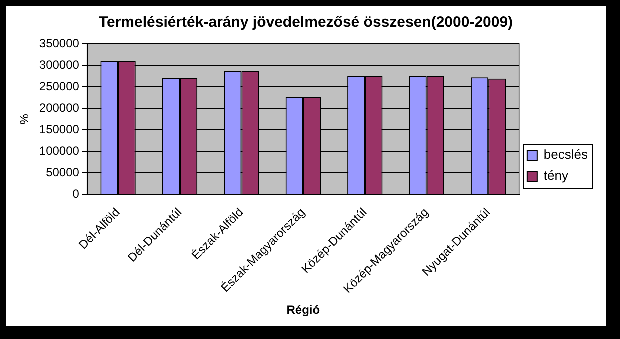 This screenshot has width=620, height=339. What do you see at coordinates (76, 194) in the screenshot?
I see `y-tick-label: 0` at bounding box center [76, 194].